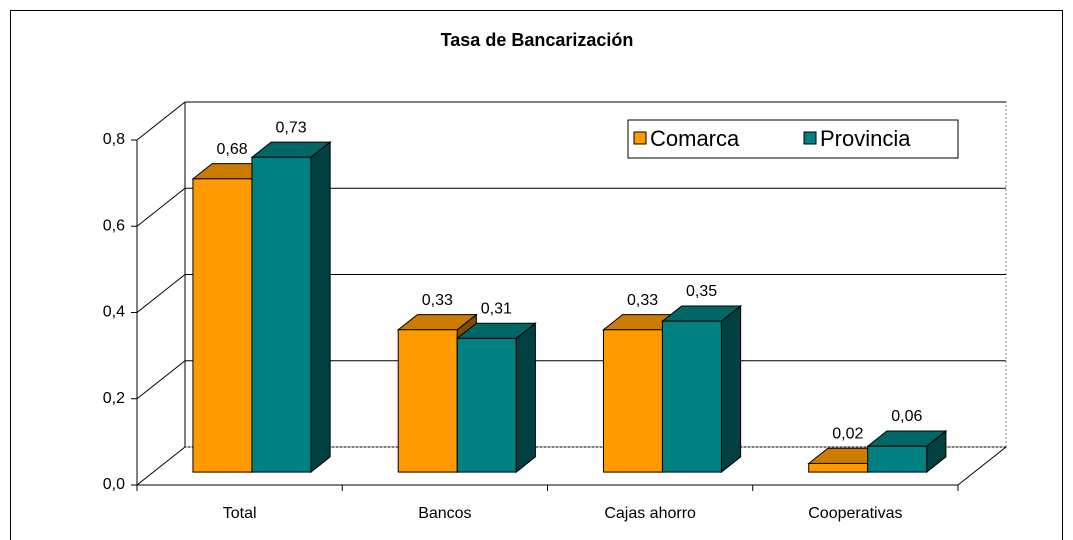 This screenshot has width=1073, height=540. I want to click on x-tick-label: Total, so click(240, 513).